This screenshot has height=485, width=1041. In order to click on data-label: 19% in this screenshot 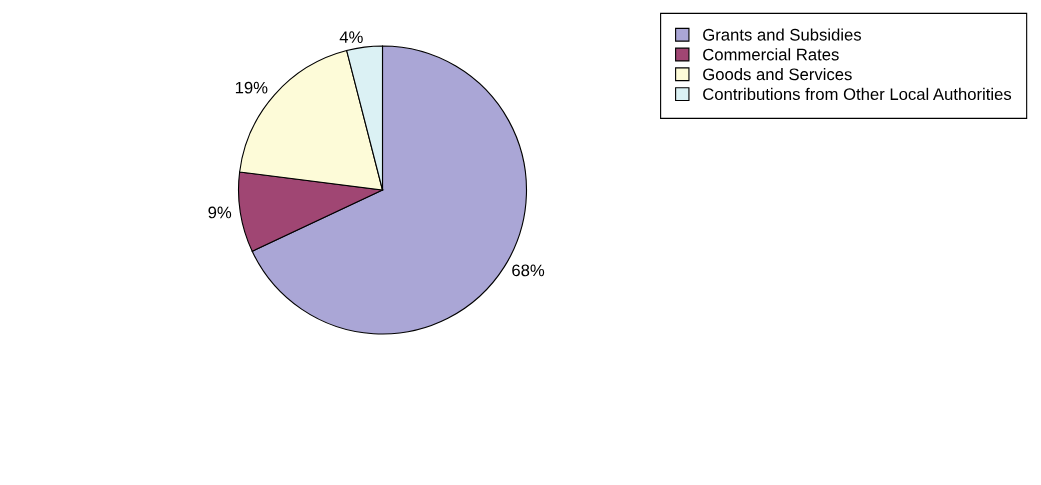, I will do `click(251, 87)`.